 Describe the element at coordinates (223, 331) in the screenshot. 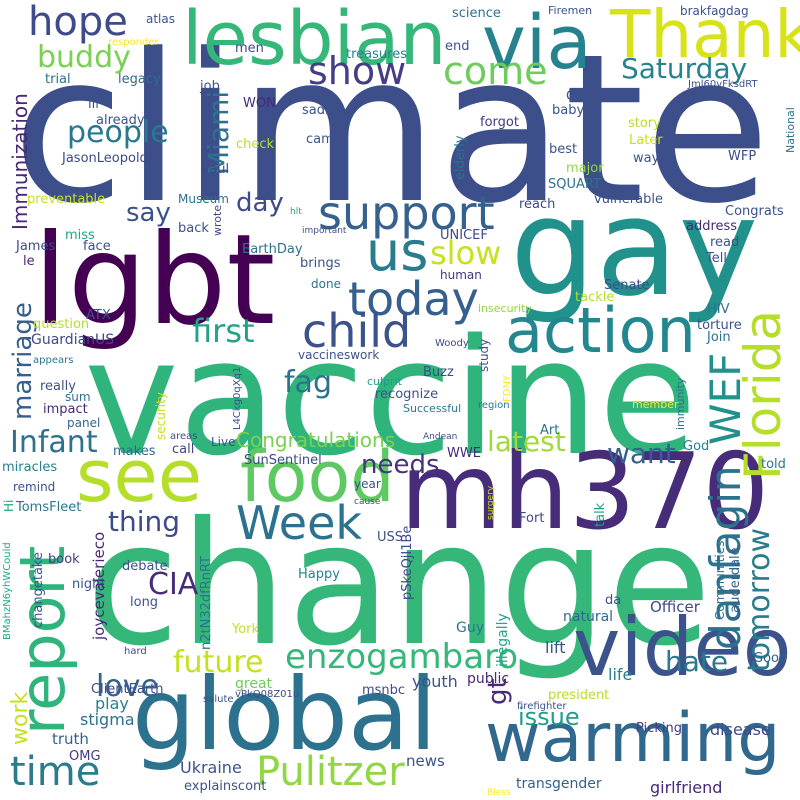

I see `word-first: first` at that location.